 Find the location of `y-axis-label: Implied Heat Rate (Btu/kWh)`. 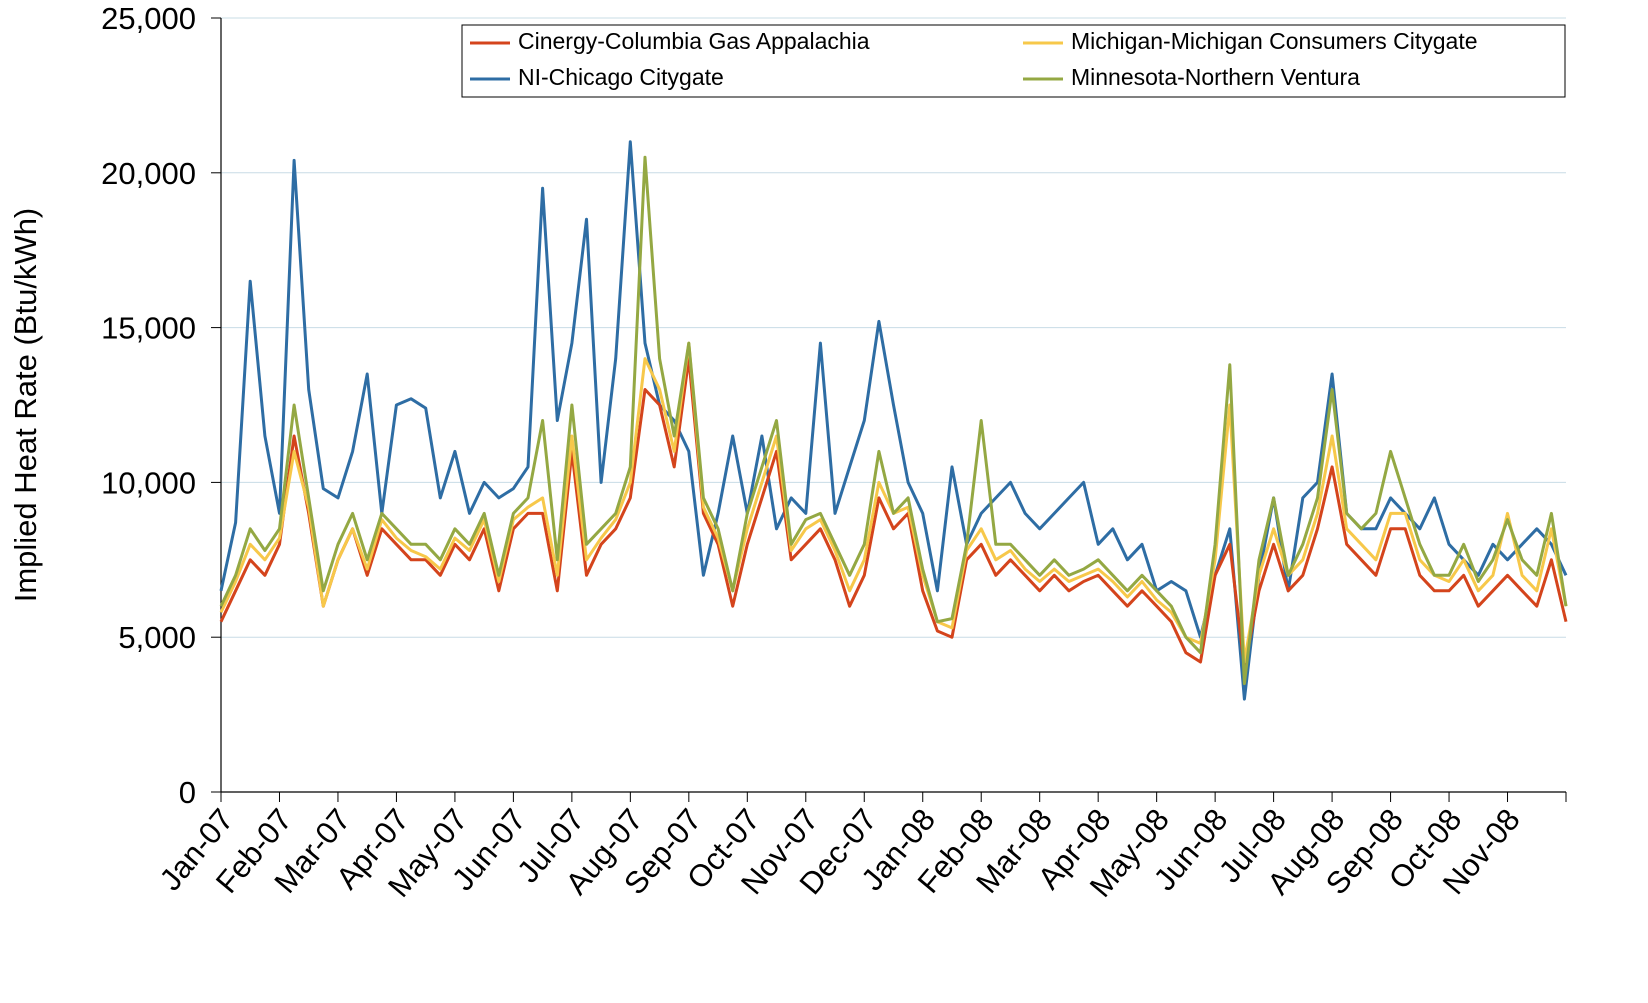

y-axis-label: Implied Heat Rate (Btu/kWh) is located at coordinates (25, 405).